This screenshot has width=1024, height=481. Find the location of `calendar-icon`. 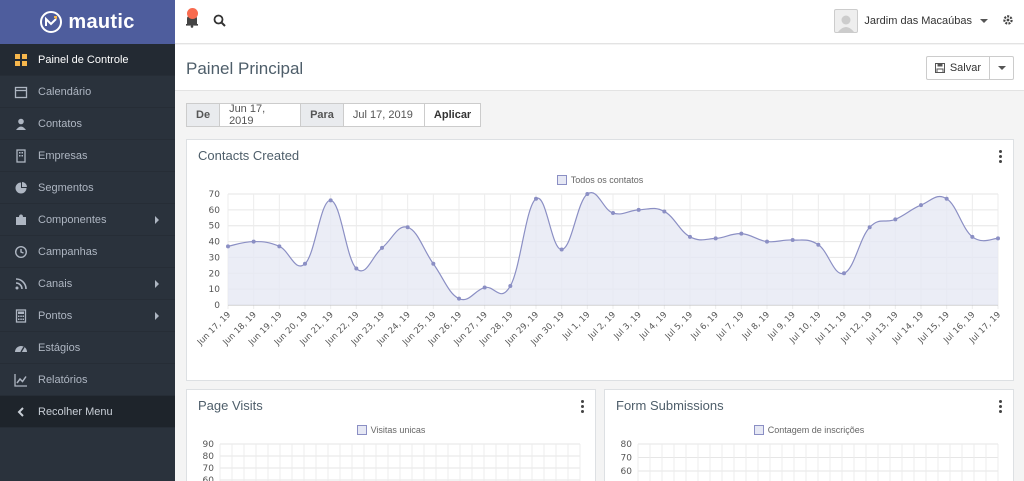

calendar-icon is located at coordinates (21, 92).